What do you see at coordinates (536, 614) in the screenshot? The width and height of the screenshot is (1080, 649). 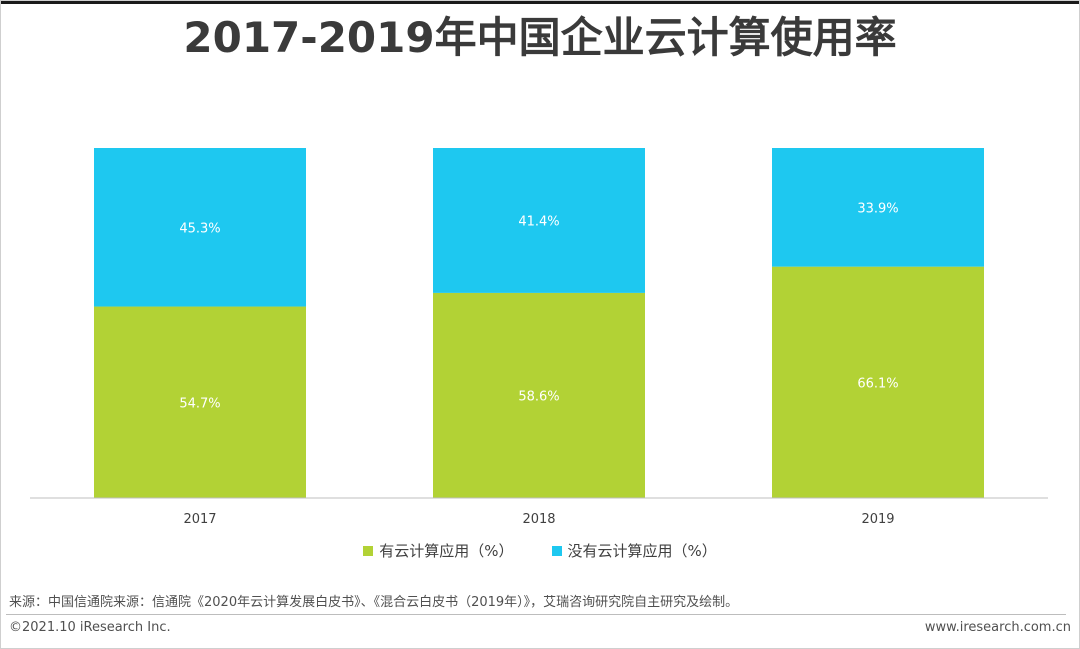 I see `footer-divider` at bounding box center [536, 614].